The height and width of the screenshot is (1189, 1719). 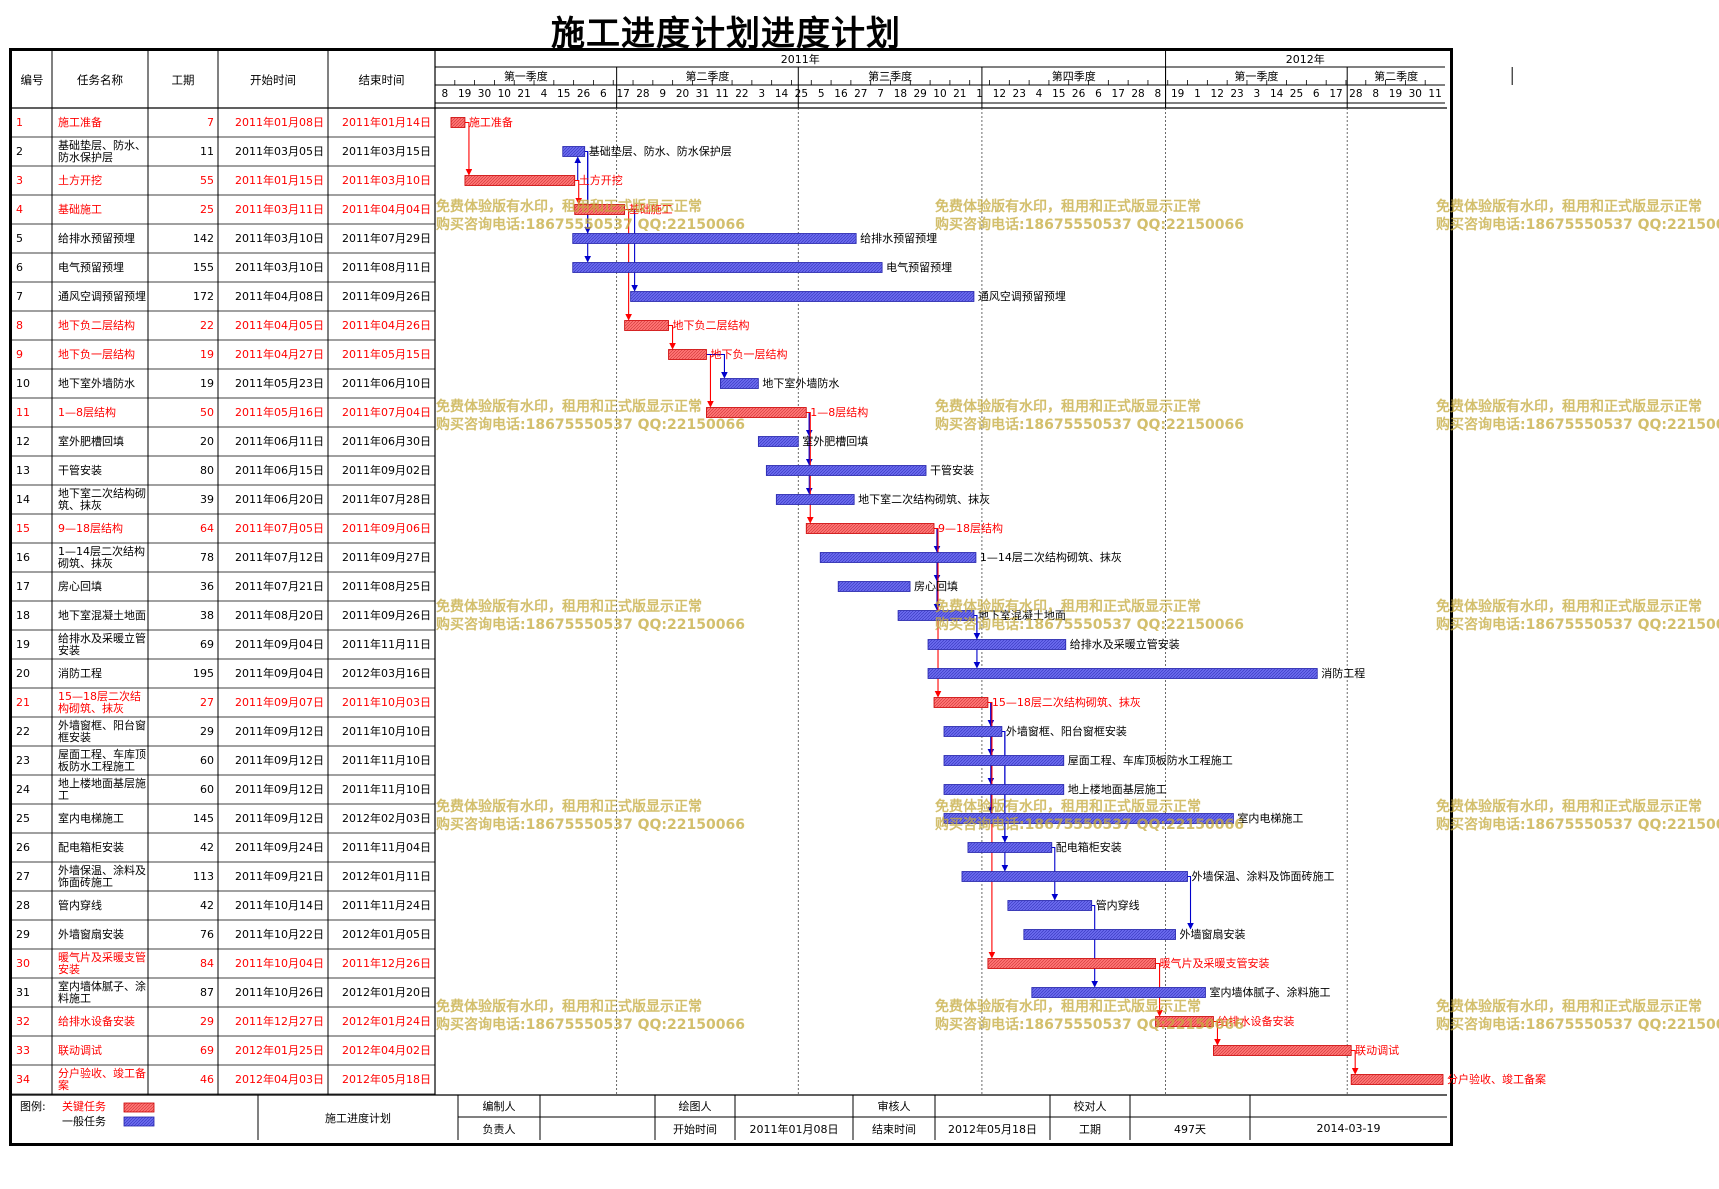 What do you see at coordinates (207, 209) in the screenshot?
I see `task-duration: 25` at bounding box center [207, 209].